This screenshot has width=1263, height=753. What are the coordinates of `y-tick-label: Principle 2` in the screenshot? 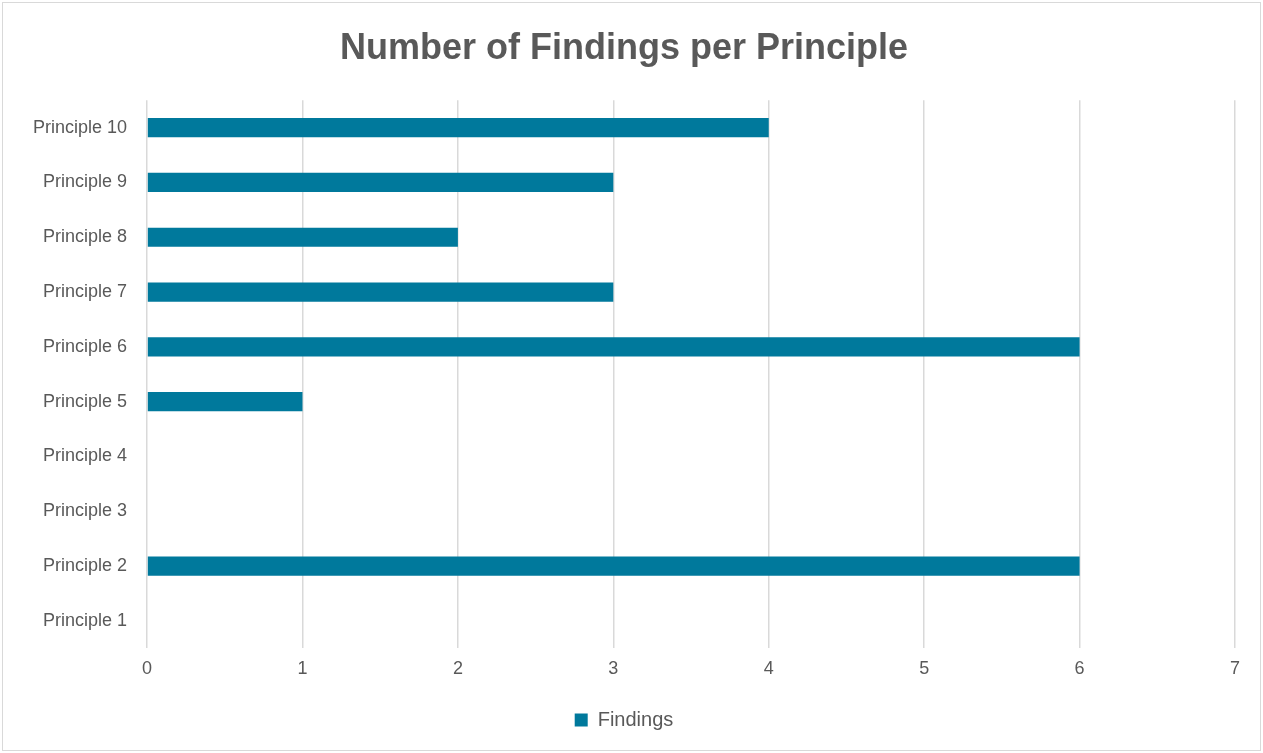 It's located at (85, 565).